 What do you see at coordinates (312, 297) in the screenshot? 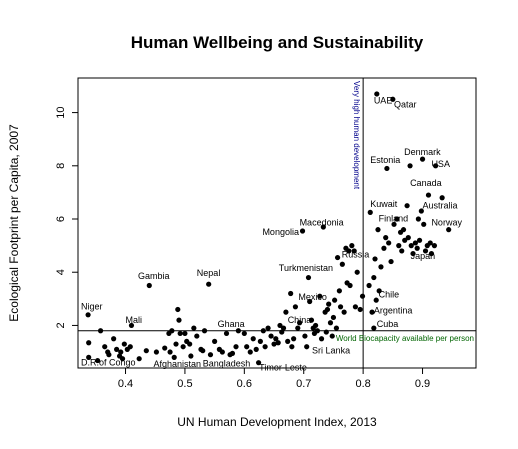
I see `point-label: Mexico` at bounding box center [312, 297].